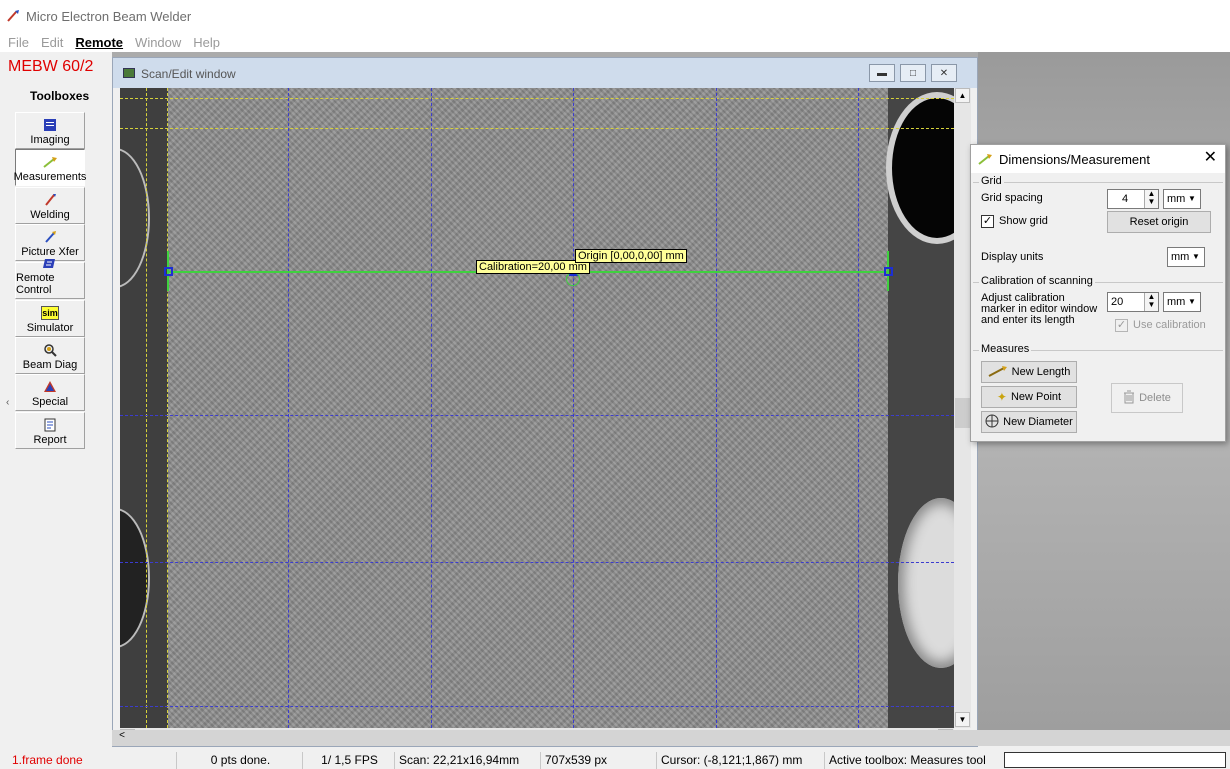 This screenshot has height=769, width=1230. What do you see at coordinates (1147, 398) in the screenshot?
I see `delete-button: Delete` at bounding box center [1147, 398].